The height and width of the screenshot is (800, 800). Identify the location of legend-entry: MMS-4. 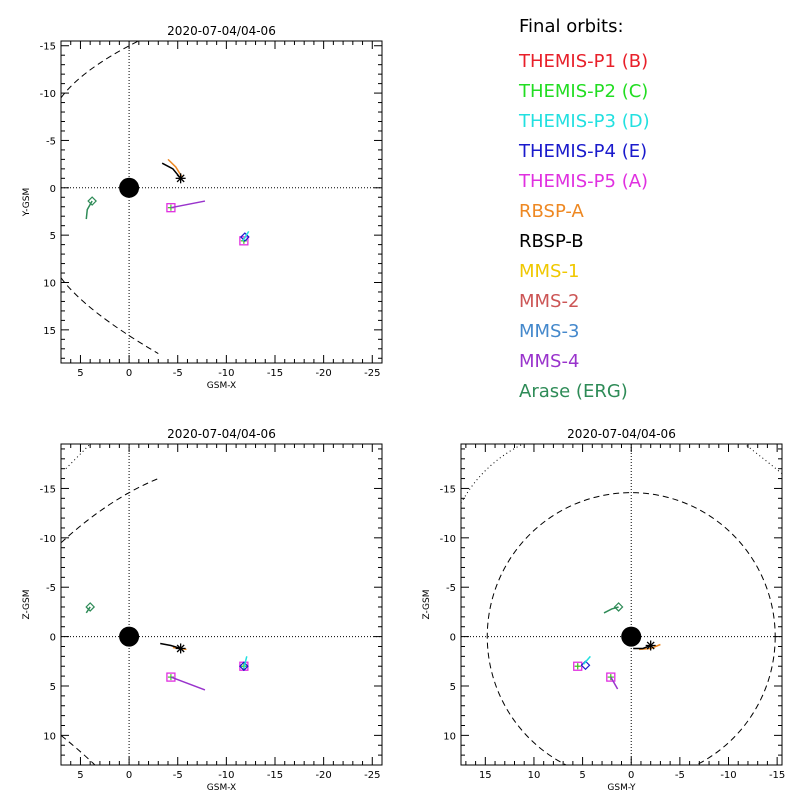
(549, 361).